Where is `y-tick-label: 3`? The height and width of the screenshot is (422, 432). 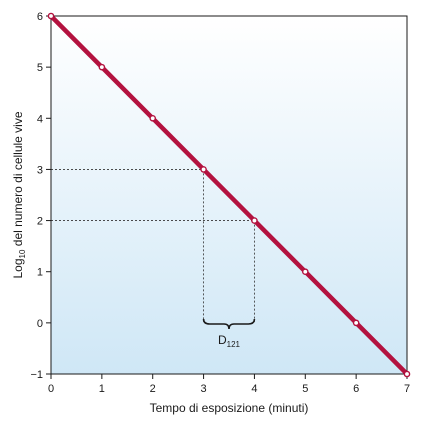
y-tick-label: 3 is located at coordinates (40, 170).